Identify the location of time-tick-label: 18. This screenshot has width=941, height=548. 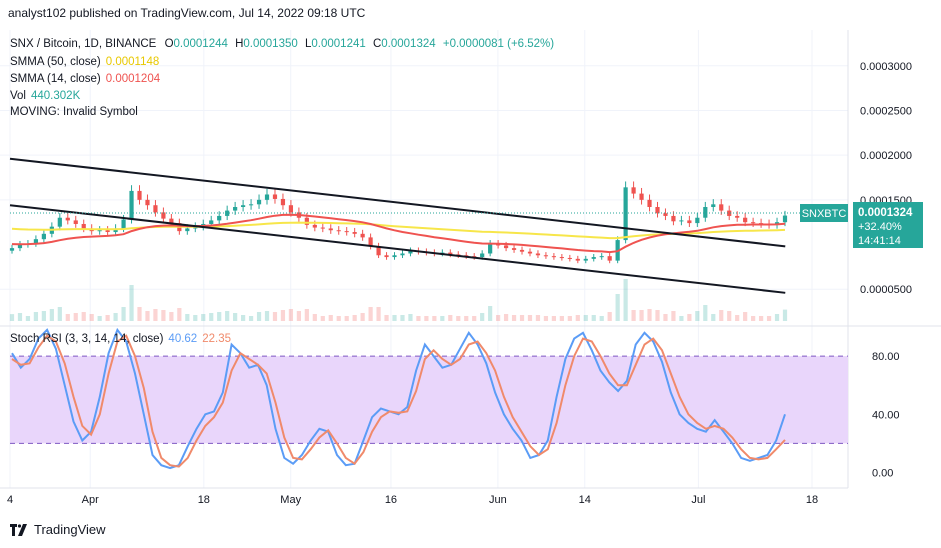
(204, 500).